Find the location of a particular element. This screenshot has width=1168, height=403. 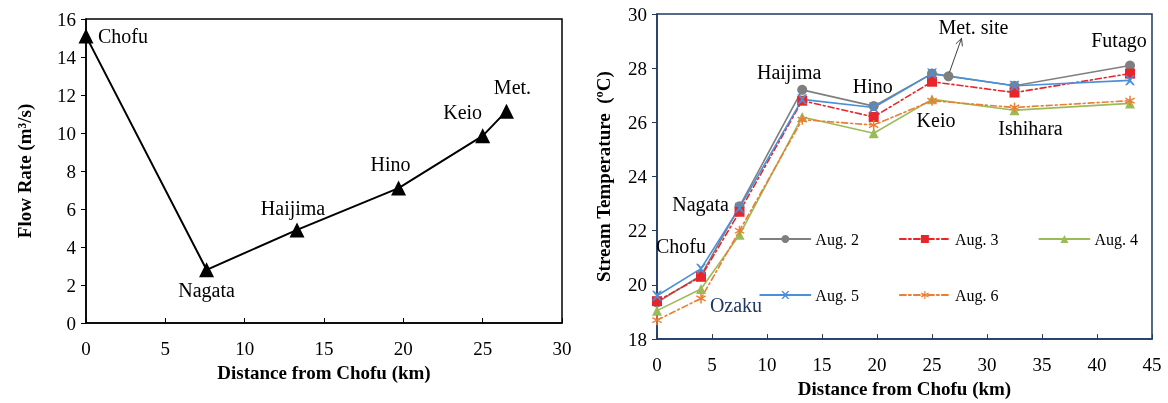

legend-label: Aug. 2 is located at coordinates (837, 239).